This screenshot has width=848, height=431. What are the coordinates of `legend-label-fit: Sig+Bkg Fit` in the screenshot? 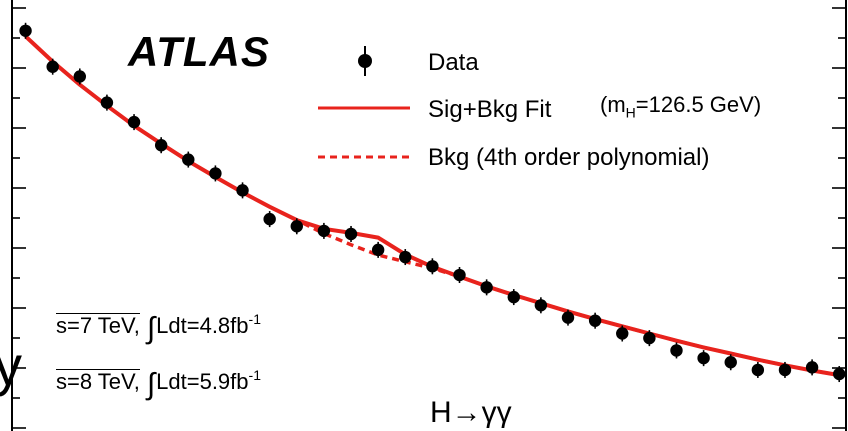 It's located at (490, 109).